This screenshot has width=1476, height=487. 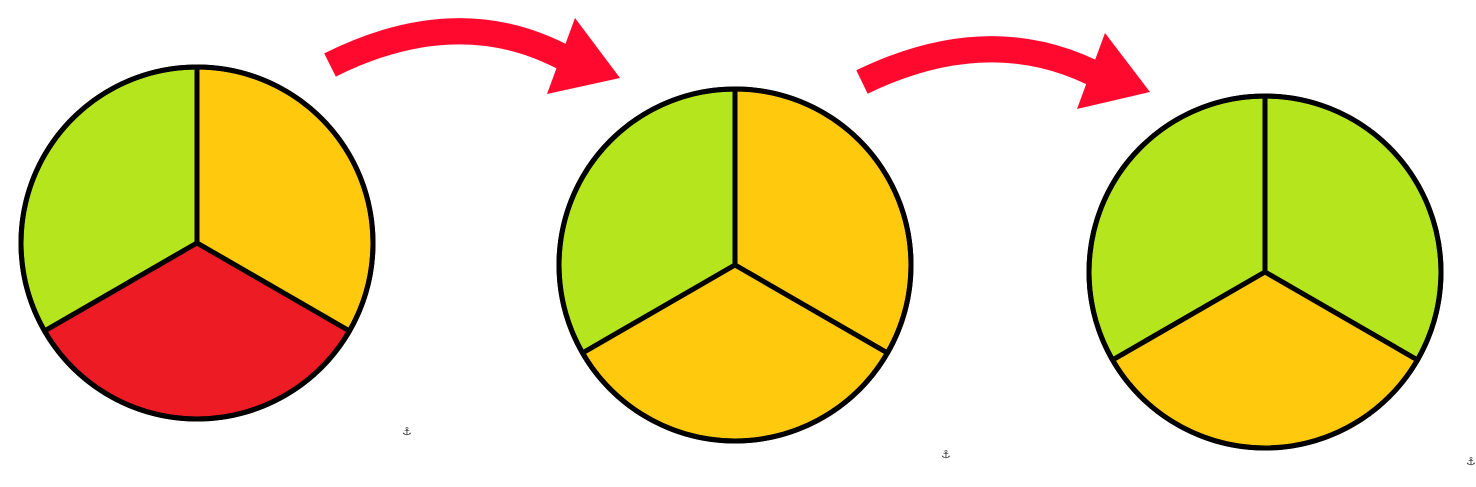 What do you see at coordinates (458, 49) in the screenshot?
I see `arrow-1-to-2-shaft` at bounding box center [458, 49].